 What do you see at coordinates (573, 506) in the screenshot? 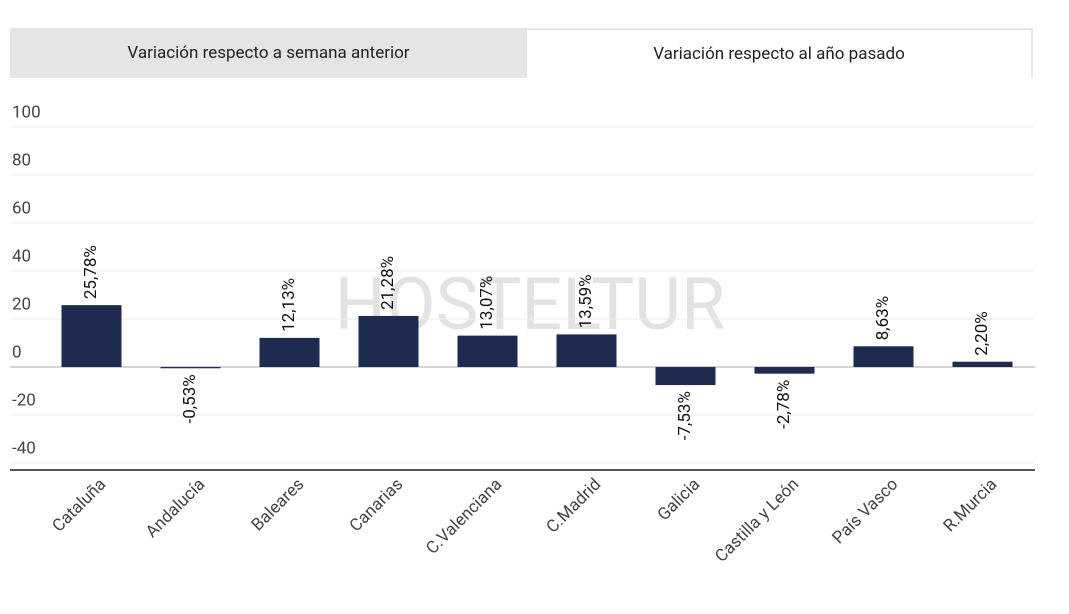
I see `x-tick-label: C.Madrid` at bounding box center [573, 506].